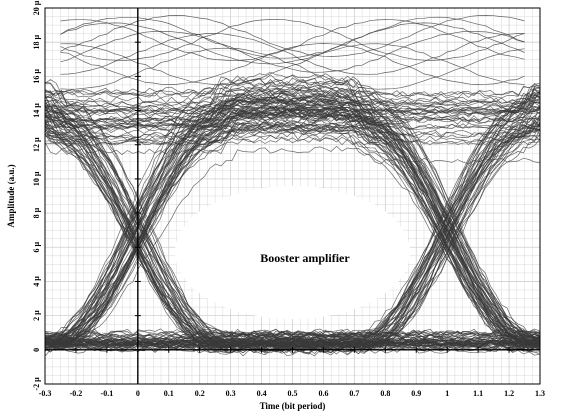  Describe the element at coordinates (36, 281) in the screenshot. I see `y-tick-label: 4 μ` at that location.